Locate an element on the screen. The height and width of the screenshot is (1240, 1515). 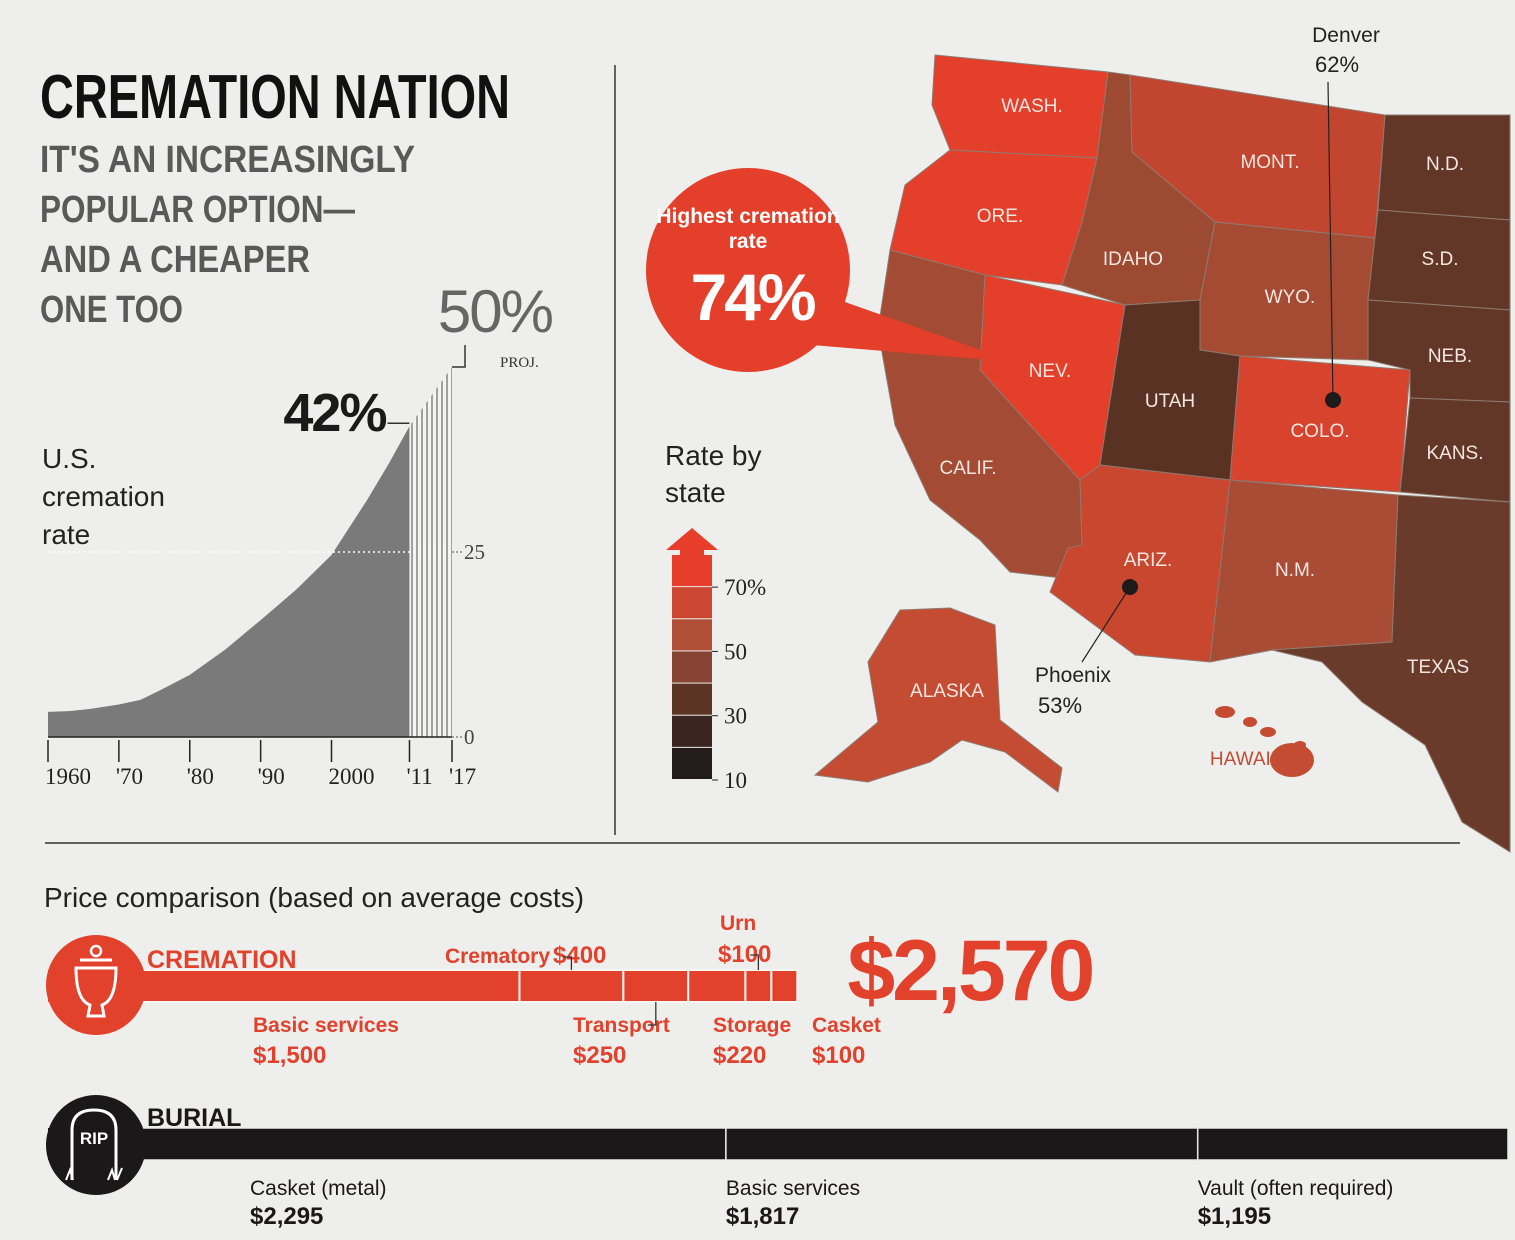
segment-label: Crematory is located at coordinates (497, 956).